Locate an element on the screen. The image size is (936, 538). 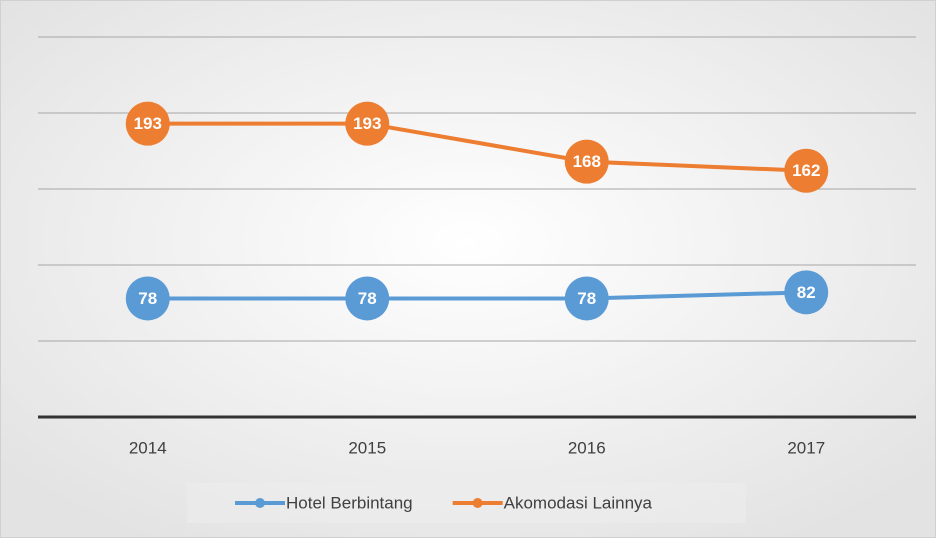
x-tick-label: 2016 is located at coordinates (587, 447).